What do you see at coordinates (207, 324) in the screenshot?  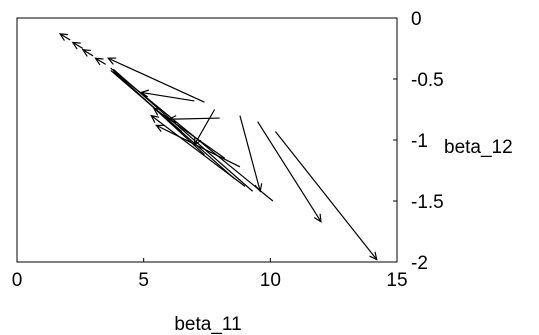 I see `x-axis-title: beta_11` at bounding box center [207, 324].